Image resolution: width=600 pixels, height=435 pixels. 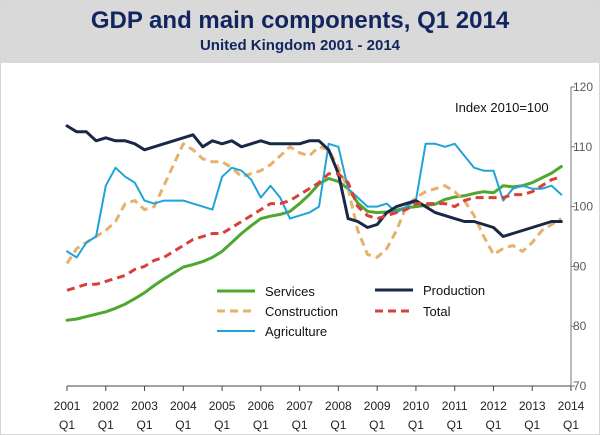 I want to click on y-tick-label: 80, so click(x=580, y=326).